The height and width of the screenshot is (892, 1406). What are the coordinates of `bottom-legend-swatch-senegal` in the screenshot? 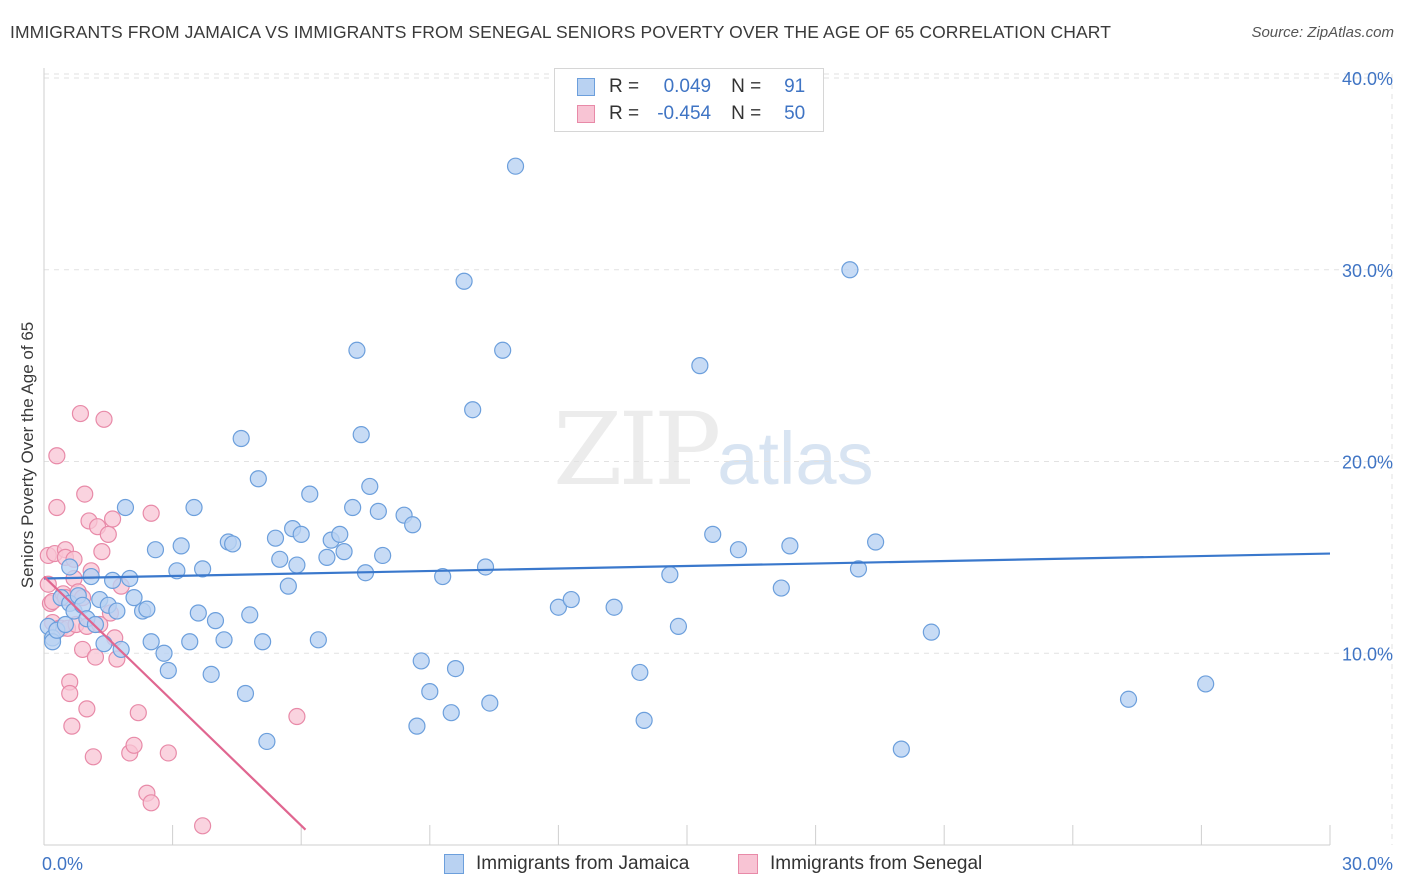 It's located at (748, 864).